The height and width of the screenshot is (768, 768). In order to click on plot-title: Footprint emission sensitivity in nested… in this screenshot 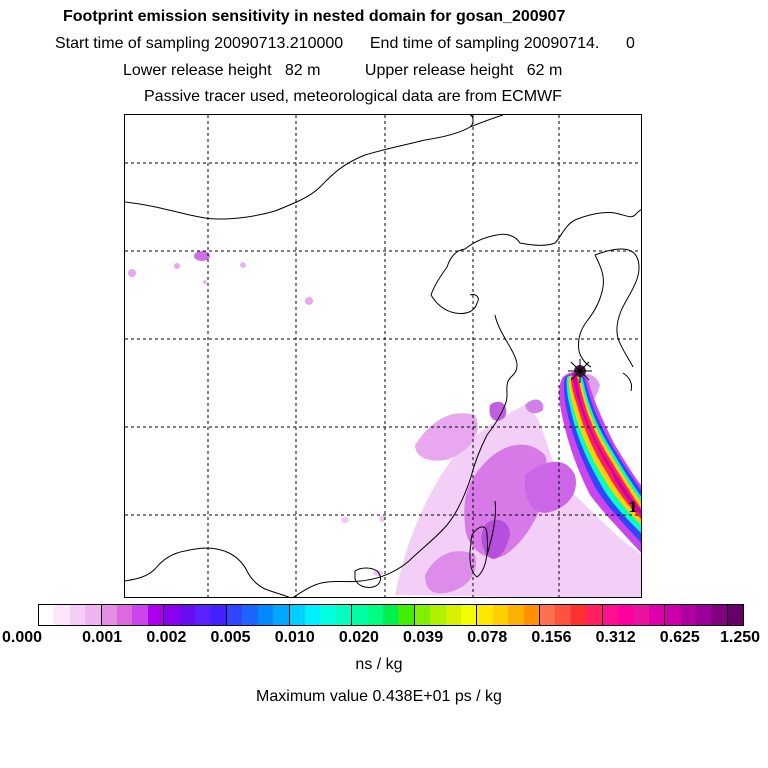, I will do `click(314, 16)`.